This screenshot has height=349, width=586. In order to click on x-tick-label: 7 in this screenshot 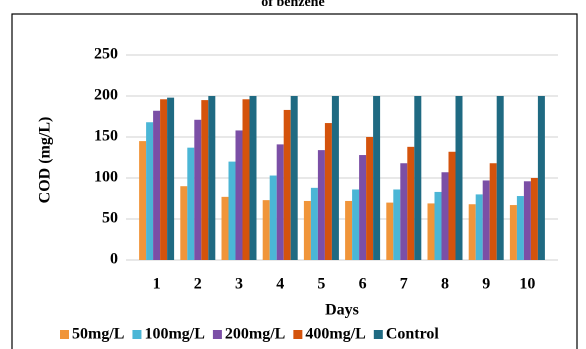, I will do `click(404, 284)`.